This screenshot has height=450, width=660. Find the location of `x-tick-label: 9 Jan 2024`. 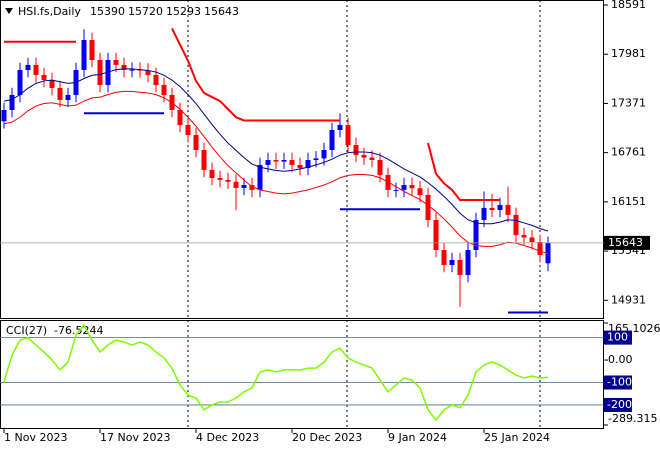

x-tick-label: 9 Jan 2024 is located at coordinates (417, 437).